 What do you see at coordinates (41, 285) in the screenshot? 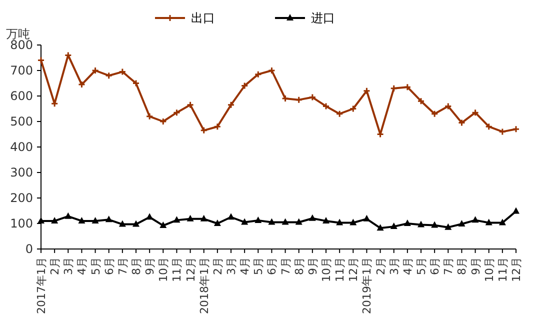
I see `x-tick-label: 2017年1月` at bounding box center [41, 285].